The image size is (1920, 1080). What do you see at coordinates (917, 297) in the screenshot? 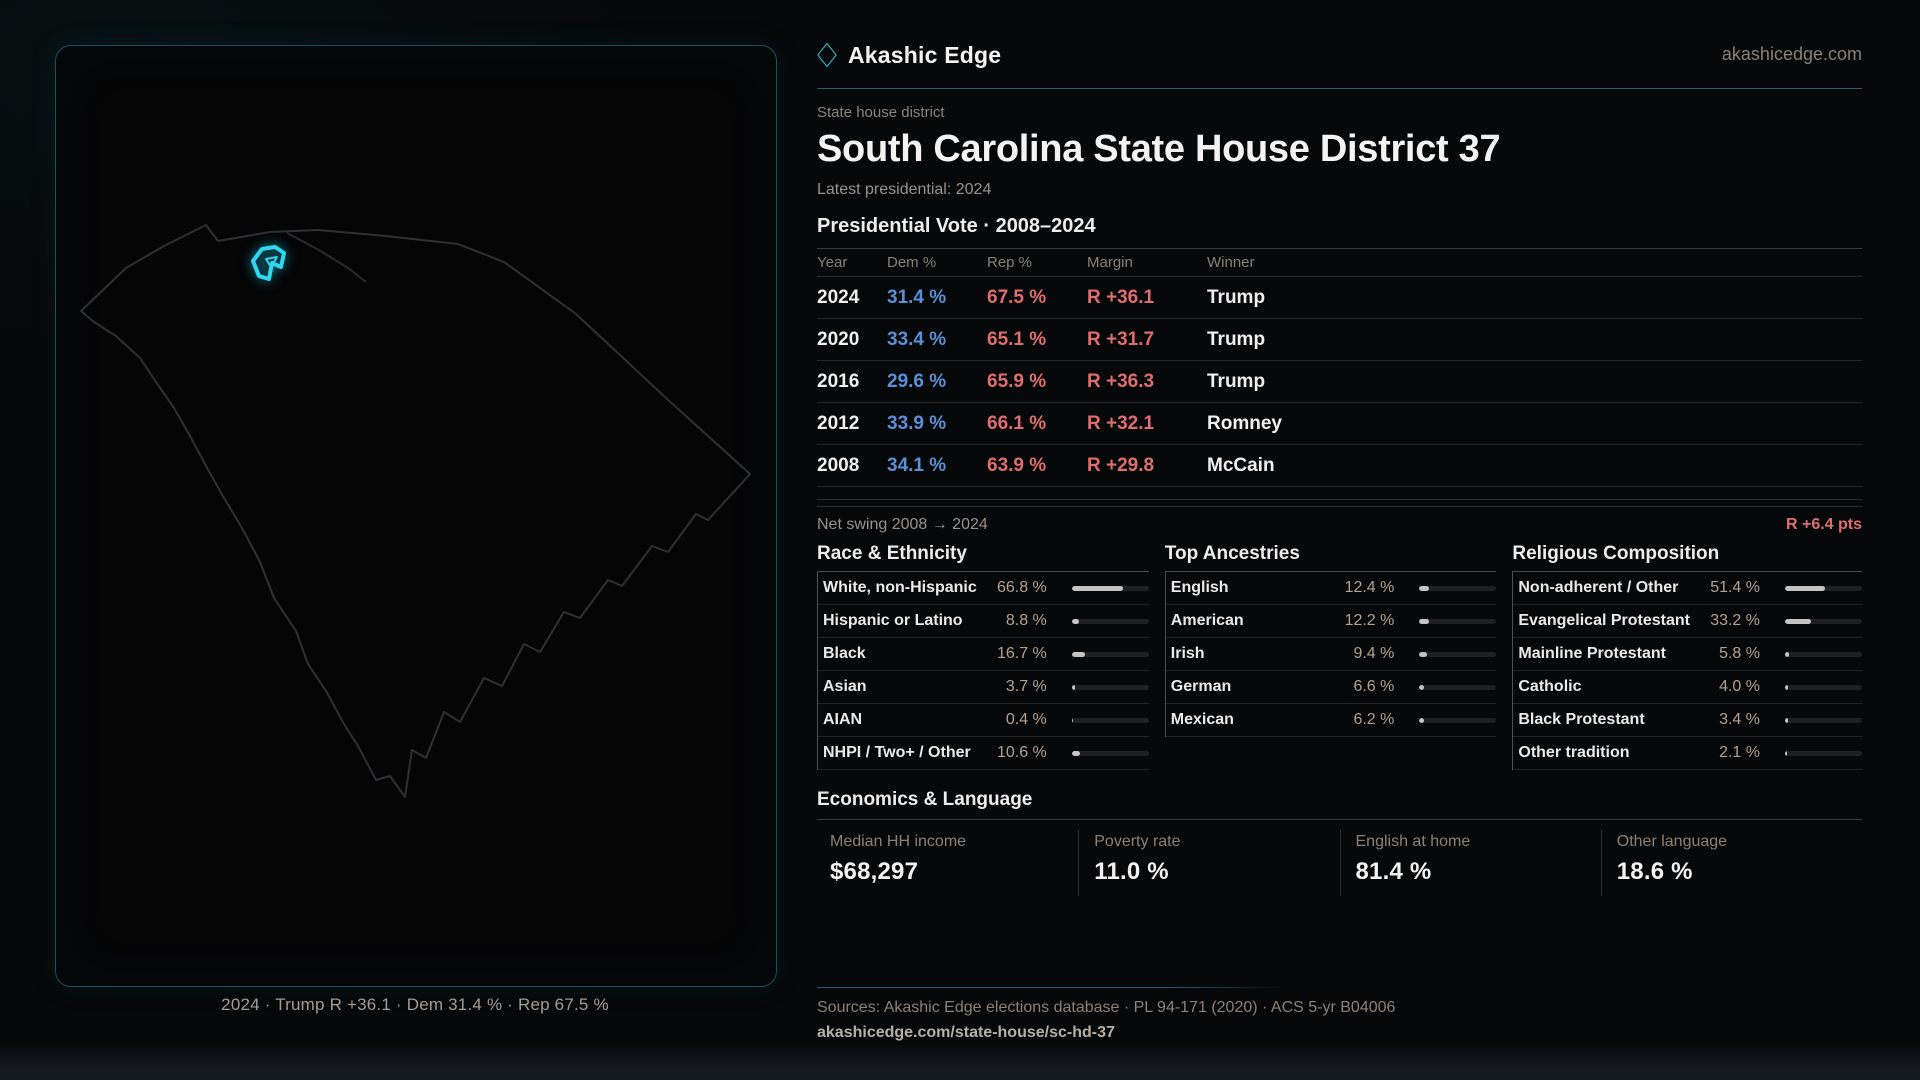
I see `cell-dem-pct: 31.4 %` at bounding box center [917, 297].